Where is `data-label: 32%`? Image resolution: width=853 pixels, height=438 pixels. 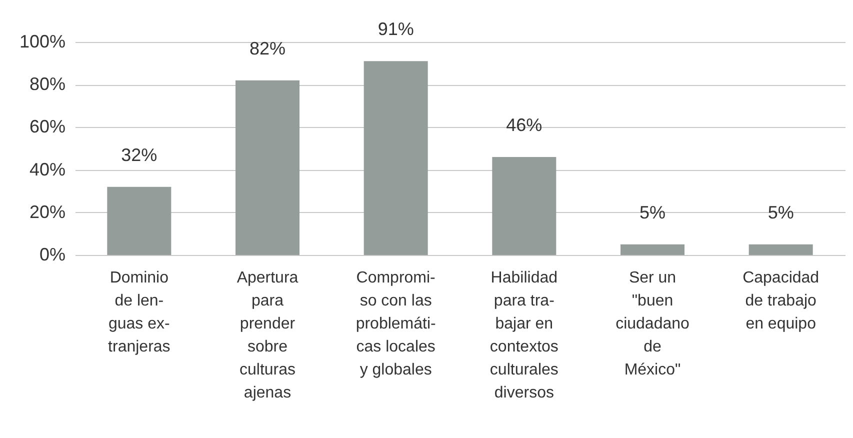
data-label: 32% is located at coordinates (139, 154).